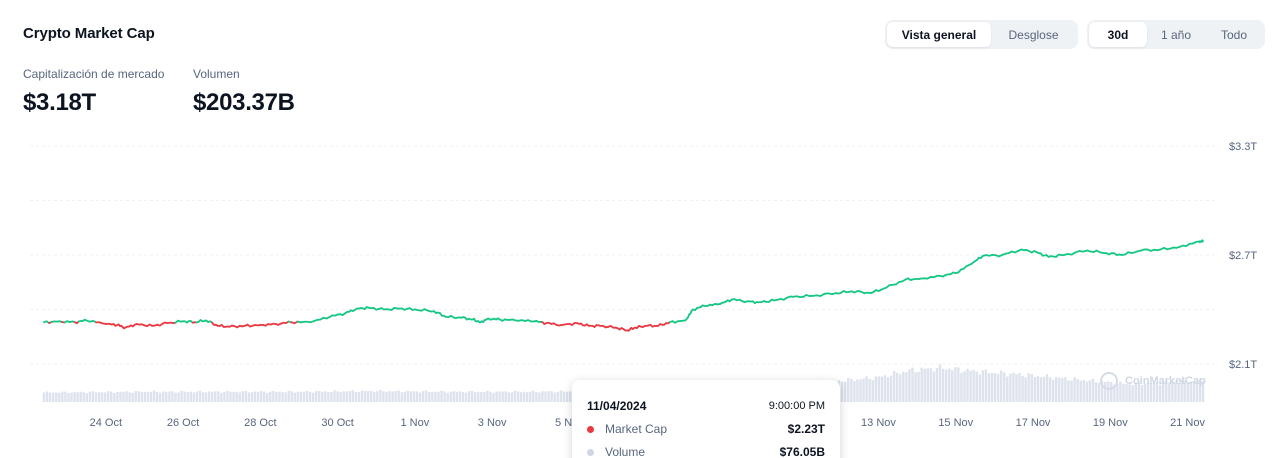 This screenshot has height=458, width=1280. I want to click on market-cap-value: $3.18T, so click(59, 102).